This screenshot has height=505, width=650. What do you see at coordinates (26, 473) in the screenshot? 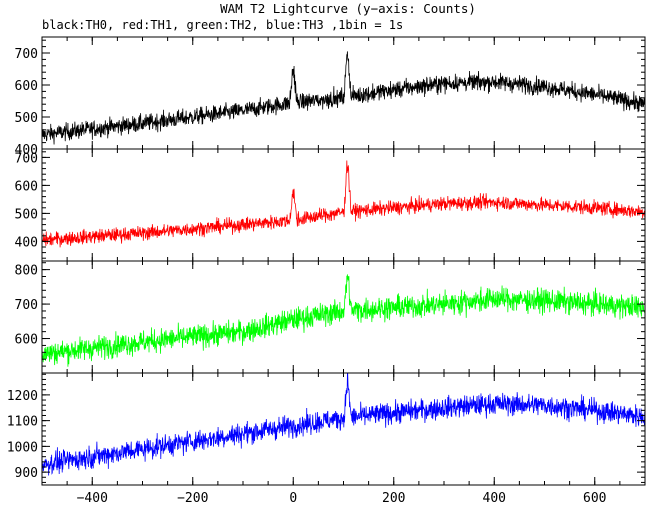
I see `y-tick-label: 900` at bounding box center [26, 473].